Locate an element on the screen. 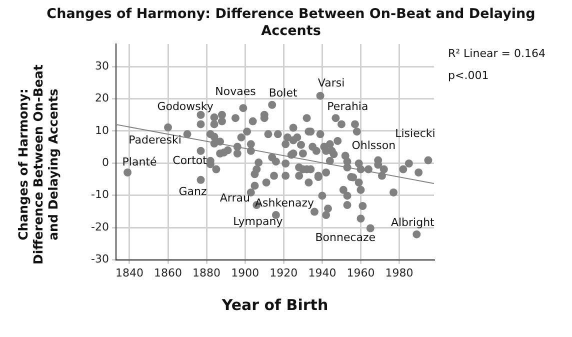 The height and width of the screenshot is (337, 572). y-tick-label: 0 is located at coordinates (105, 163).